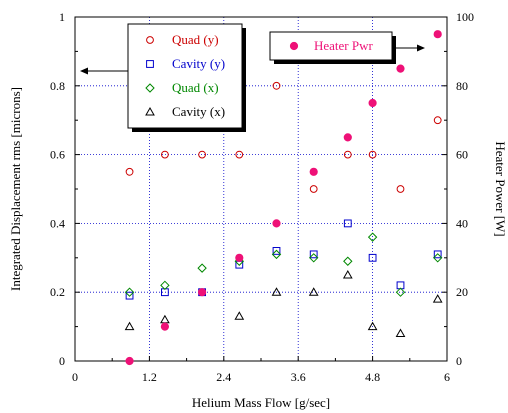 The height and width of the screenshot is (413, 508). I want to click on x-tick-label: 0, so click(75, 377).